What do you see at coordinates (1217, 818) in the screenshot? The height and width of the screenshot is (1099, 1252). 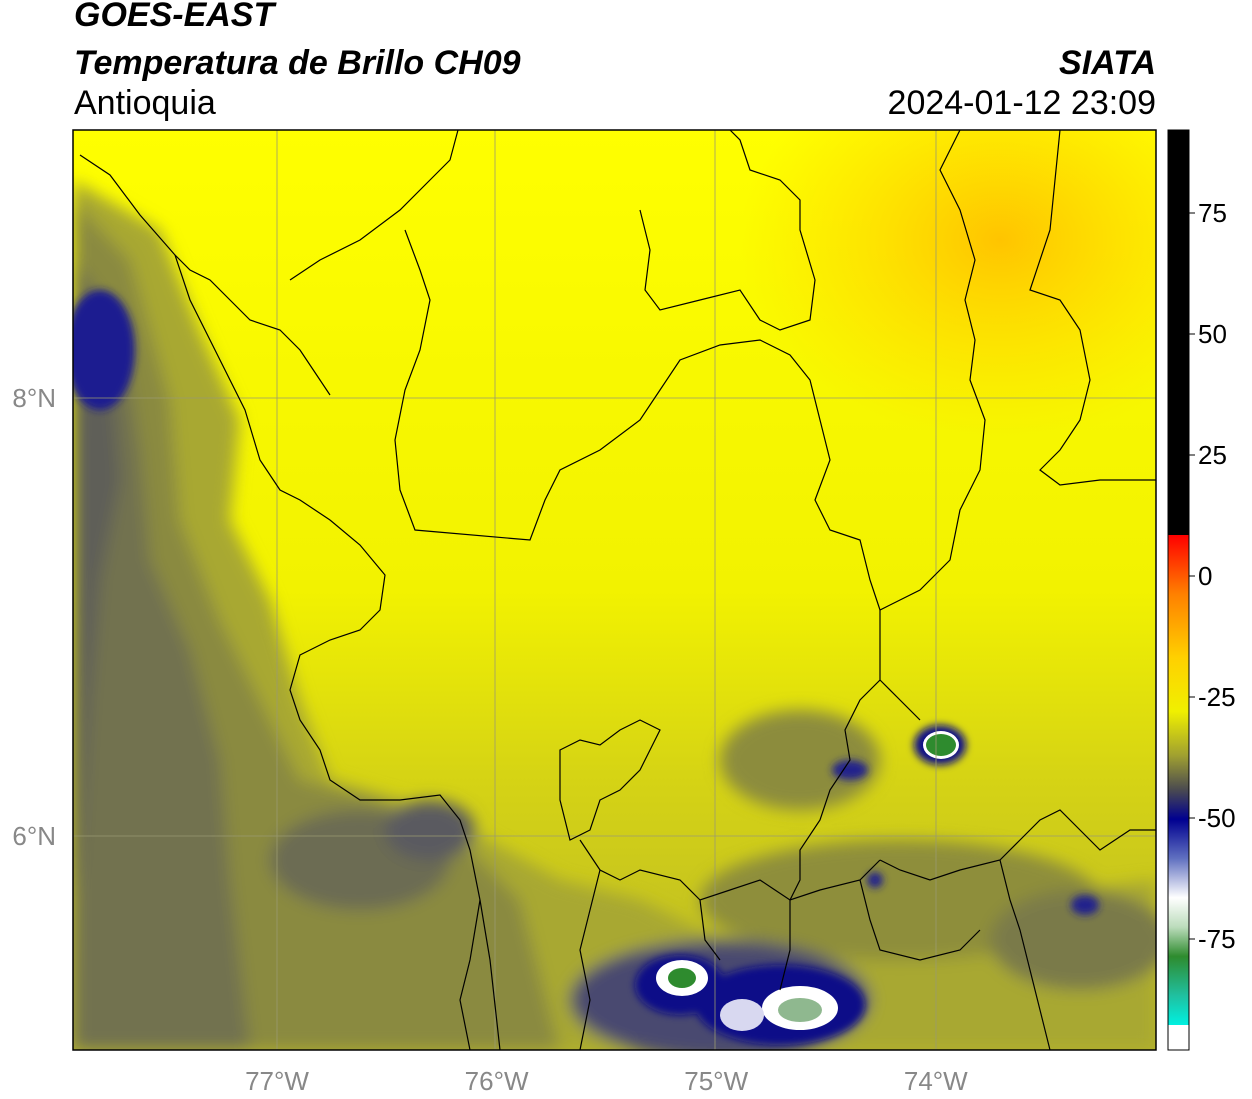 I see `colorbar-tick-label: -50` at bounding box center [1217, 818].